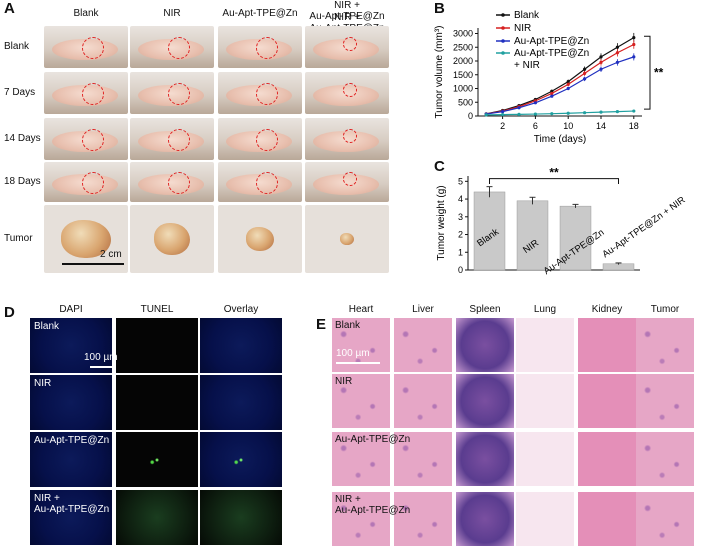 Image resolution: width=715 pixels, height=551 pixels. What do you see at coordinates (527, 15) in the screenshot?
I see `legend-label: Blank` at bounding box center [527, 15].